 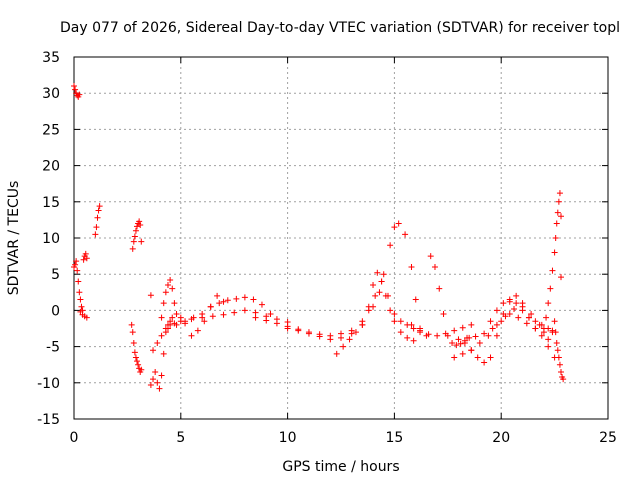 I want to click on y-tick-label: -10, so click(x=48, y=384).